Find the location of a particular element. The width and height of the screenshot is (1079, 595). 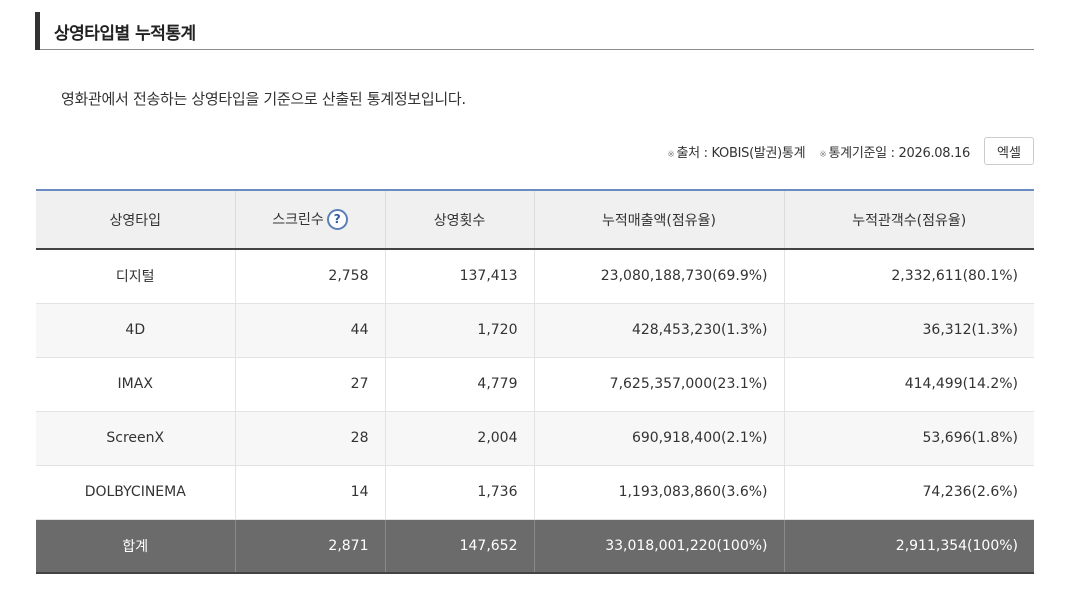

cell-screens: 44 is located at coordinates (309, 330).